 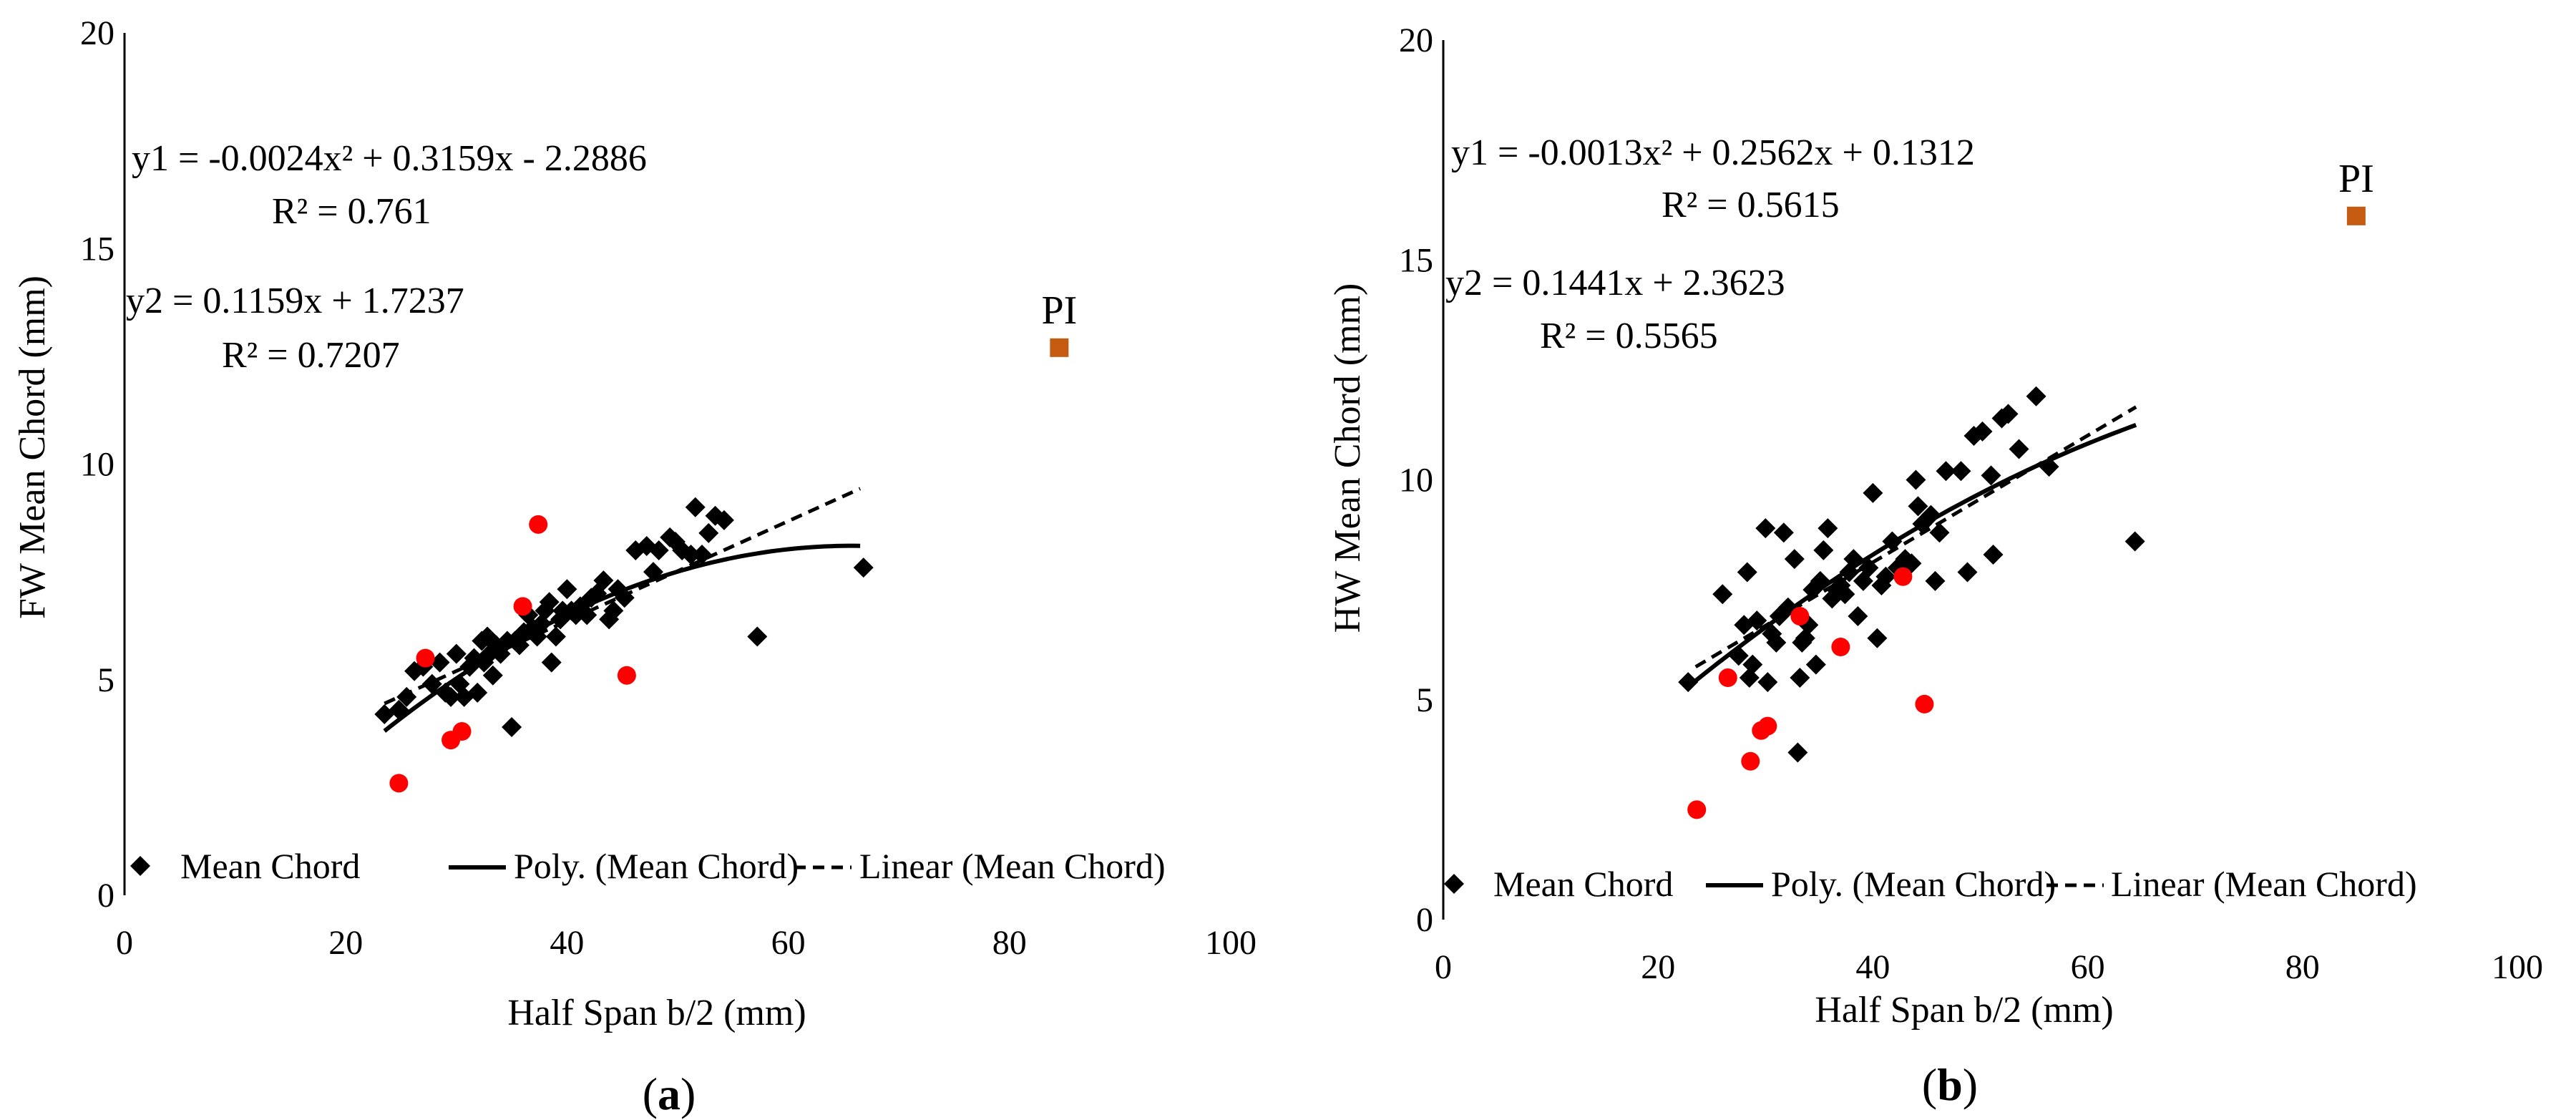 What do you see at coordinates (345, 943) in the screenshot?
I see `x-tick-label: 20` at bounding box center [345, 943].